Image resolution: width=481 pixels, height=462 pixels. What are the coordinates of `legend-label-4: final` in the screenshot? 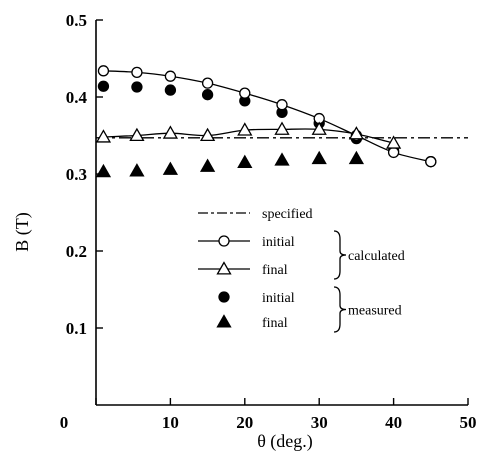 It's located at (275, 323).